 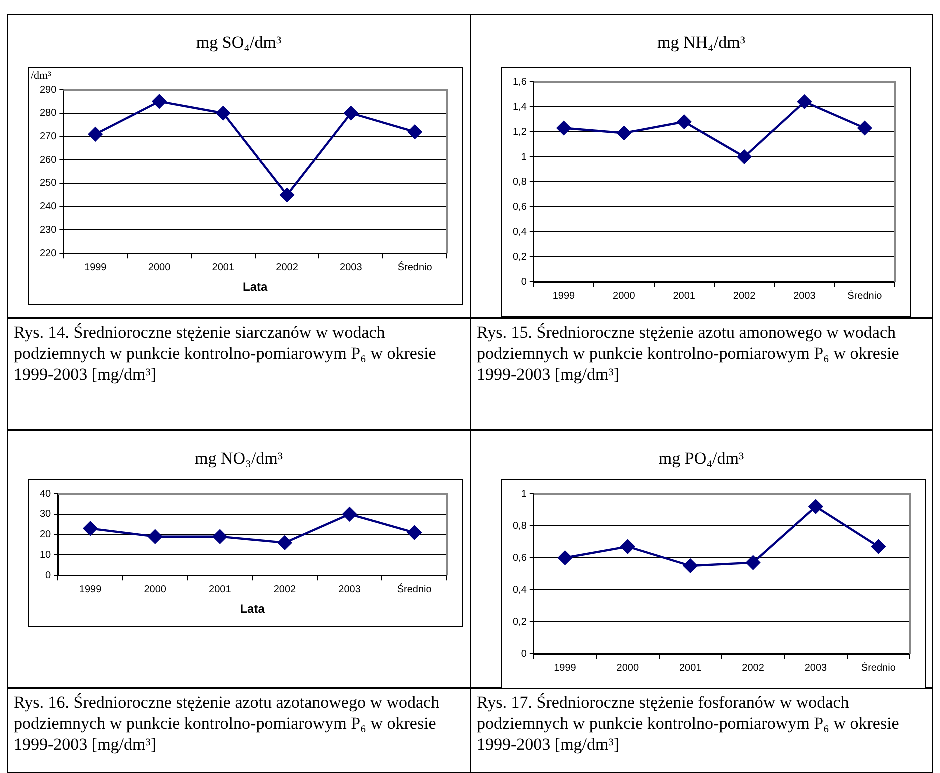 What do you see at coordinates (49, 90) in the screenshot?
I see `y-tick-label: 290` at bounding box center [49, 90].